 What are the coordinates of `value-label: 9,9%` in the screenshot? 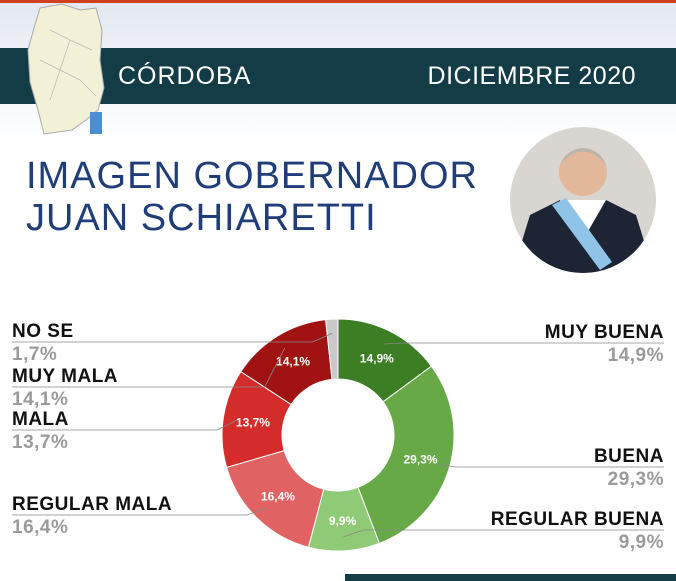 It's located at (641, 542).